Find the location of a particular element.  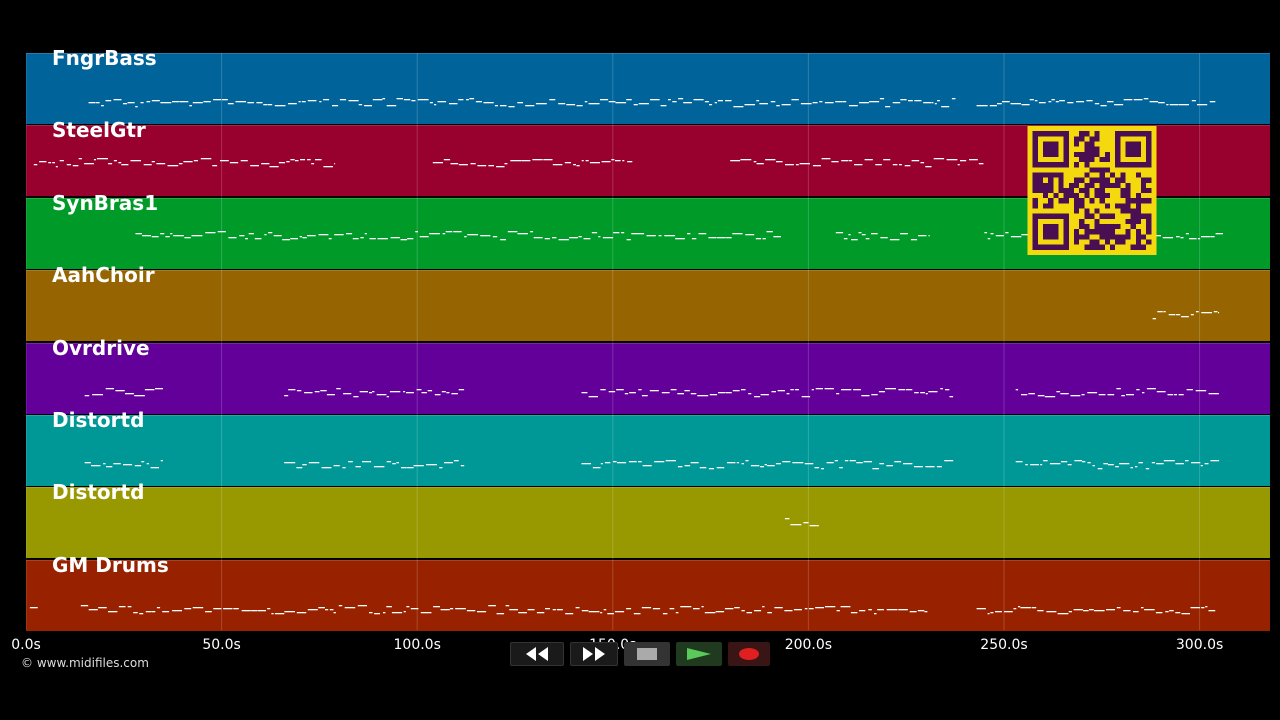

stop-button is located at coordinates (647, 654).